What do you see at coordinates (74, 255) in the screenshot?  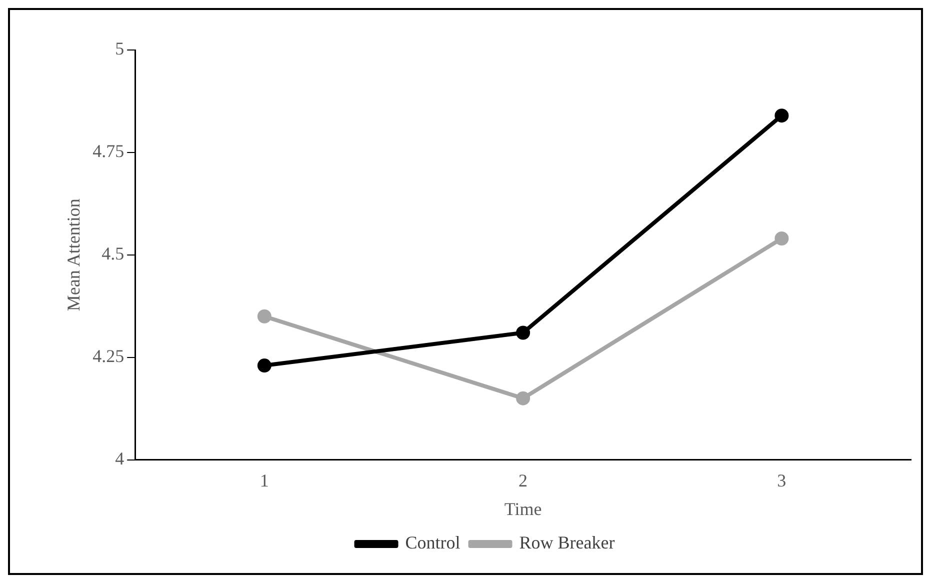 I see `y-axis-title: Mean Attention` at bounding box center [74, 255].